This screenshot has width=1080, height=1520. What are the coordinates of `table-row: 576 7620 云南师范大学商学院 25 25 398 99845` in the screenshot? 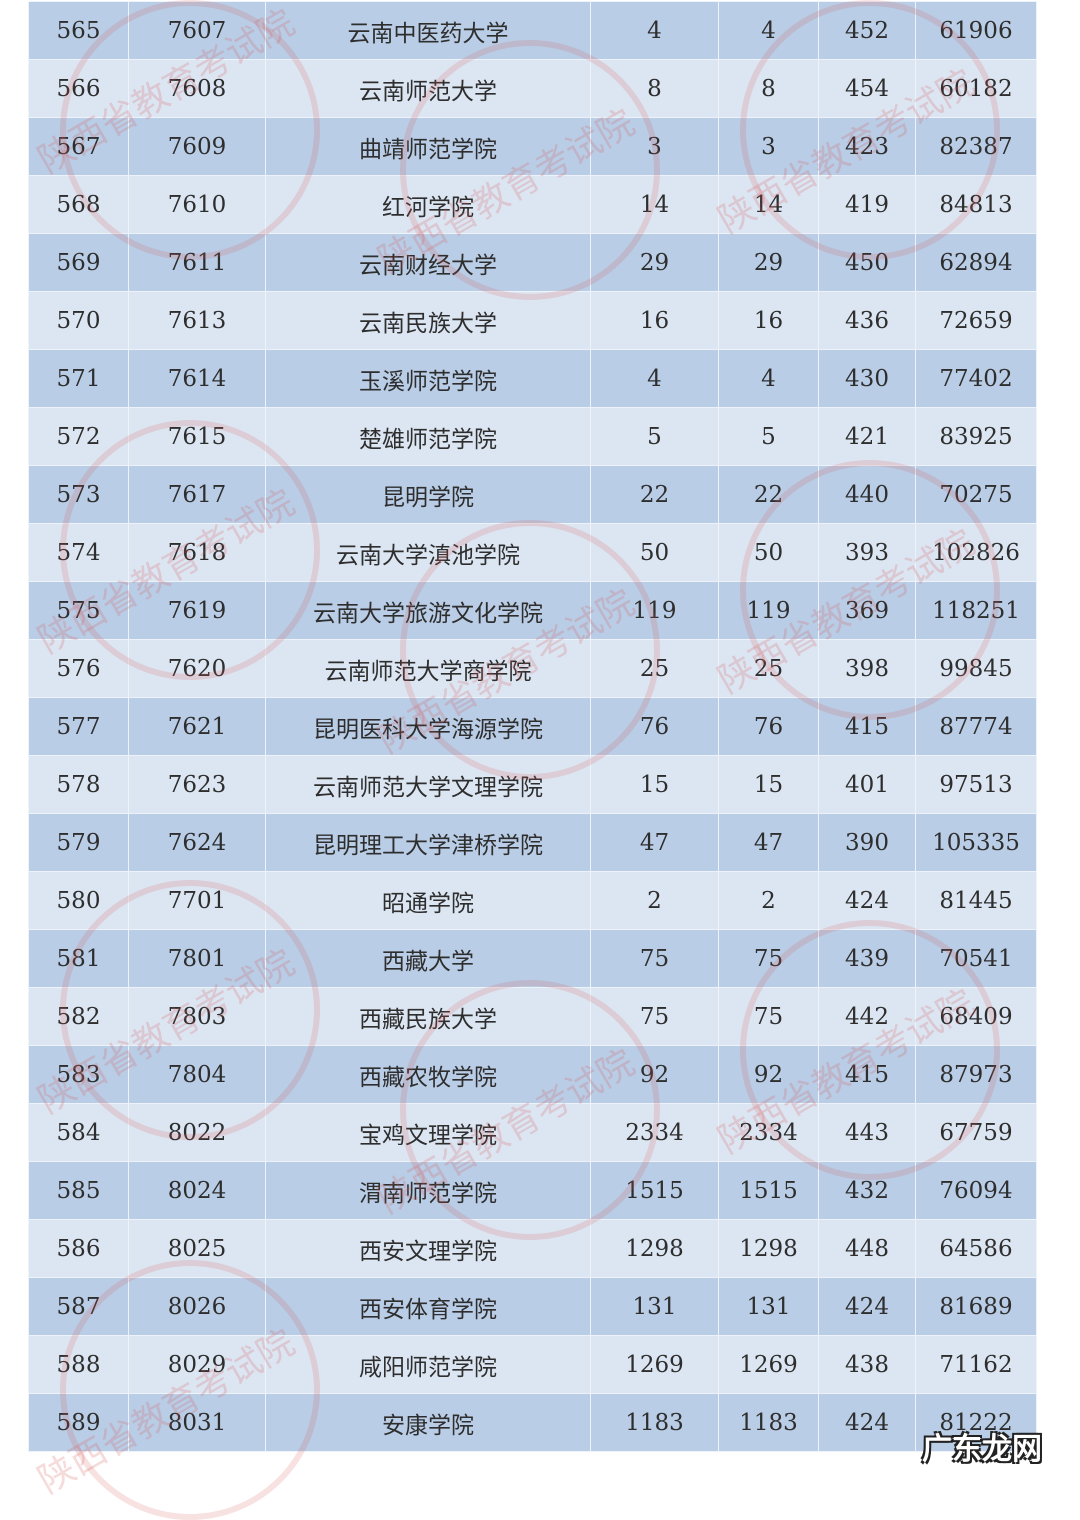 It's located at (532, 668).